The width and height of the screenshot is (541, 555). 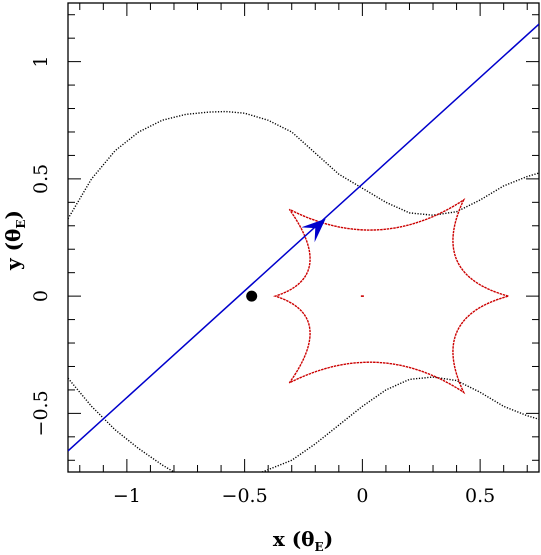 What do you see at coordinates (319, 547) in the screenshot?
I see `x-axis-label-sub: E` at bounding box center [319, 547].